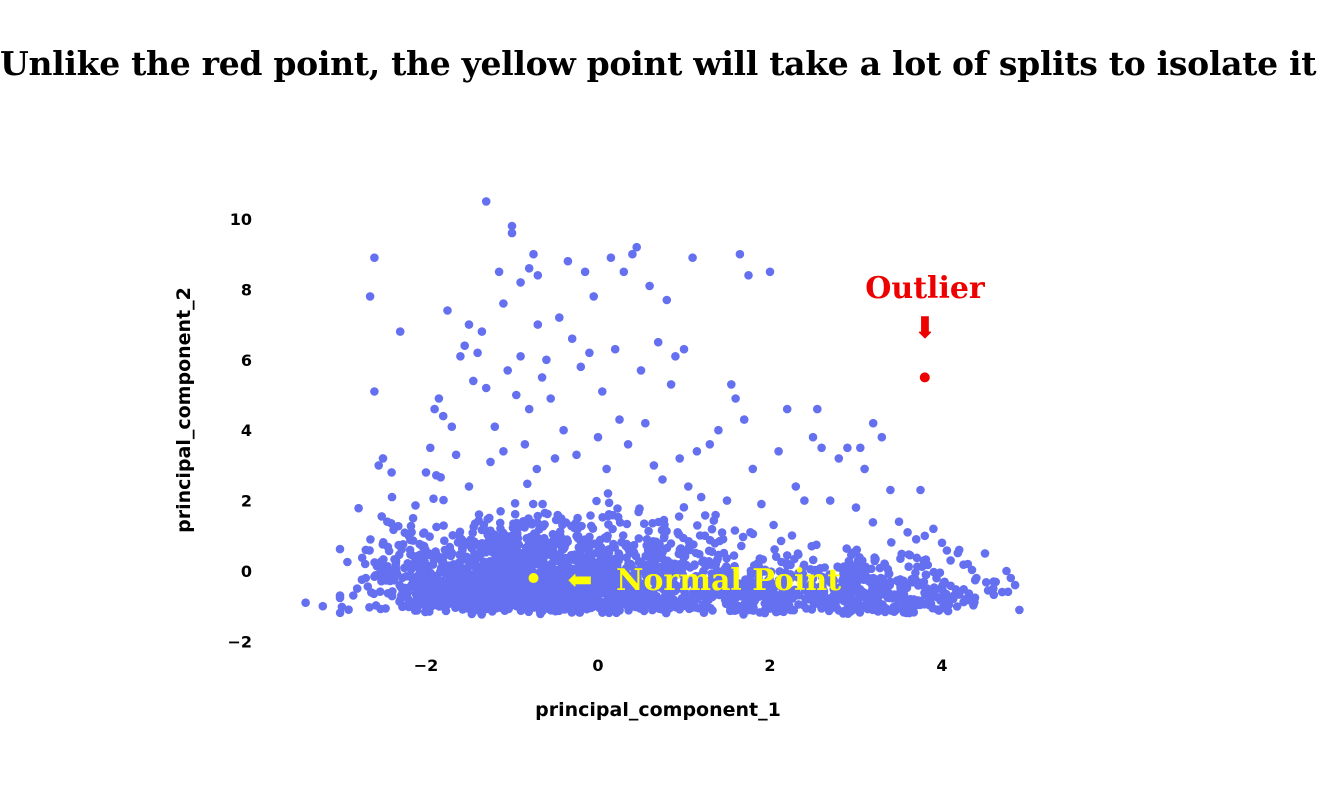 This screenshot has width=1318, height=792. Describe the element at coordinates (681, 665) in the screenshot. I see `x-ticks: −2 0 2 4` at that location.